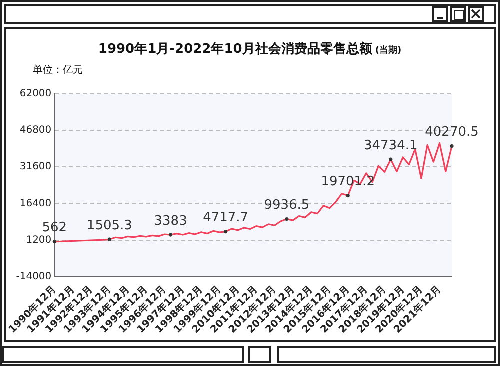 The height and width of the screenshot is (366, 500). Describe the element at coordinates (391, 146) in the screenshot. I see `data-label: 34734.1` at that location.